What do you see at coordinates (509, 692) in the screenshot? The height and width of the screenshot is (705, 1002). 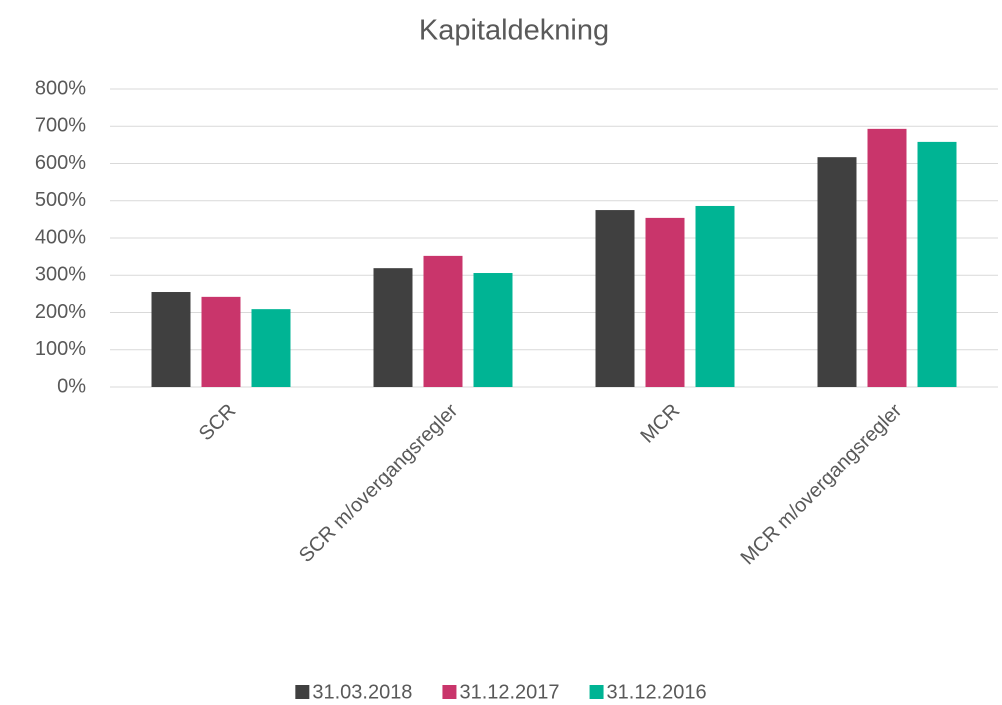 I see `legend-label: 31.12.2017` at bounding box center [509, 692].